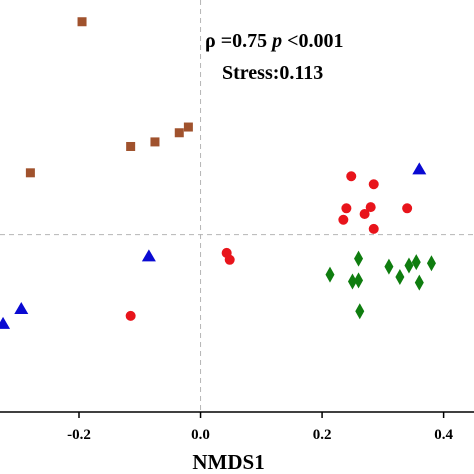 This screenshot has height=474, width=474. What do you see at coordinates (274, 57) in the screenshot?
I see `annotation-box: ρ =0.75 p <0.001 Stress:0.113` at bounding box center [274, 57].